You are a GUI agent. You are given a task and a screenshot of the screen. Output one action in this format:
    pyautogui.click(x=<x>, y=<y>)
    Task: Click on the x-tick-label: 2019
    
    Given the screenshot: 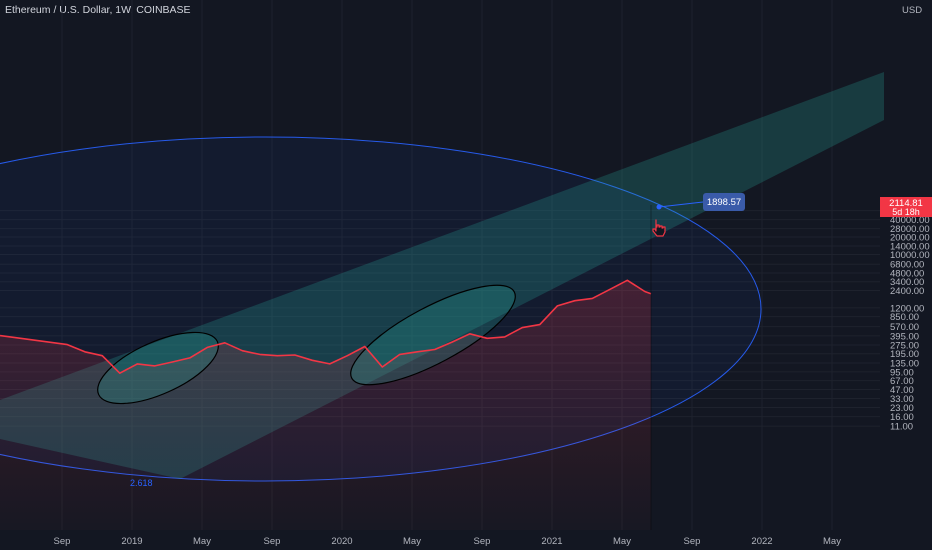 What is the action you would take?
    pyautogui.click(x=131, y=541)
    